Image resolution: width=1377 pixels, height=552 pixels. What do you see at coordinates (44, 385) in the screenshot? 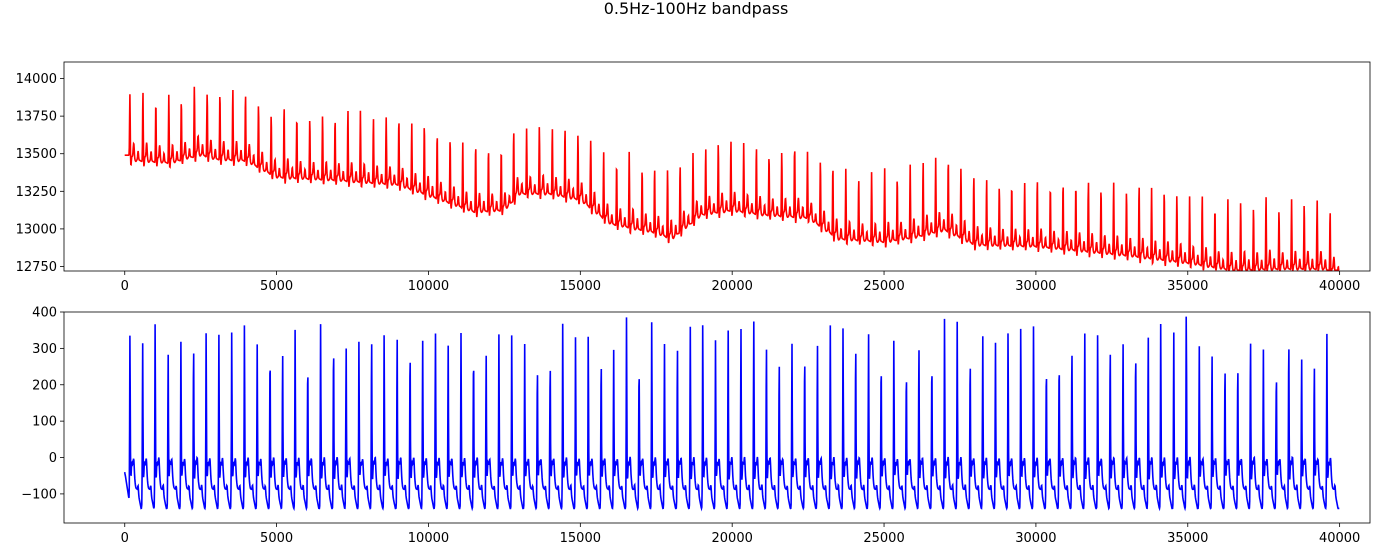
I see `y-tick-label: 200` at bounding box center [44, 385].